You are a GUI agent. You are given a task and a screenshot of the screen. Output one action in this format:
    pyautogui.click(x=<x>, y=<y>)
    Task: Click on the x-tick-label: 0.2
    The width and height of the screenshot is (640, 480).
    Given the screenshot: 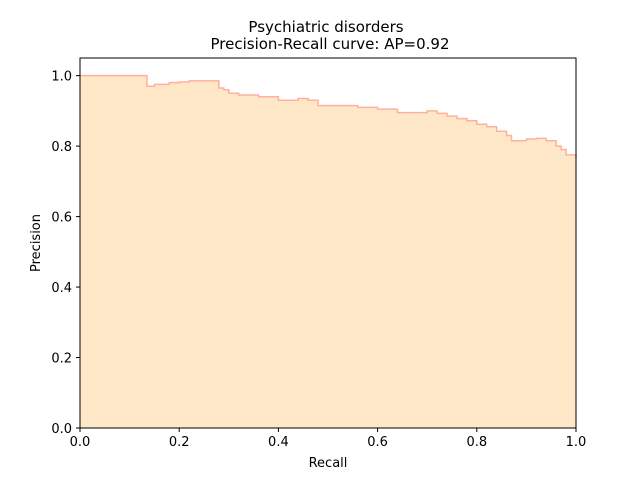 What is the action you would take?
    pyautogui.click(x=179, y=442)
    